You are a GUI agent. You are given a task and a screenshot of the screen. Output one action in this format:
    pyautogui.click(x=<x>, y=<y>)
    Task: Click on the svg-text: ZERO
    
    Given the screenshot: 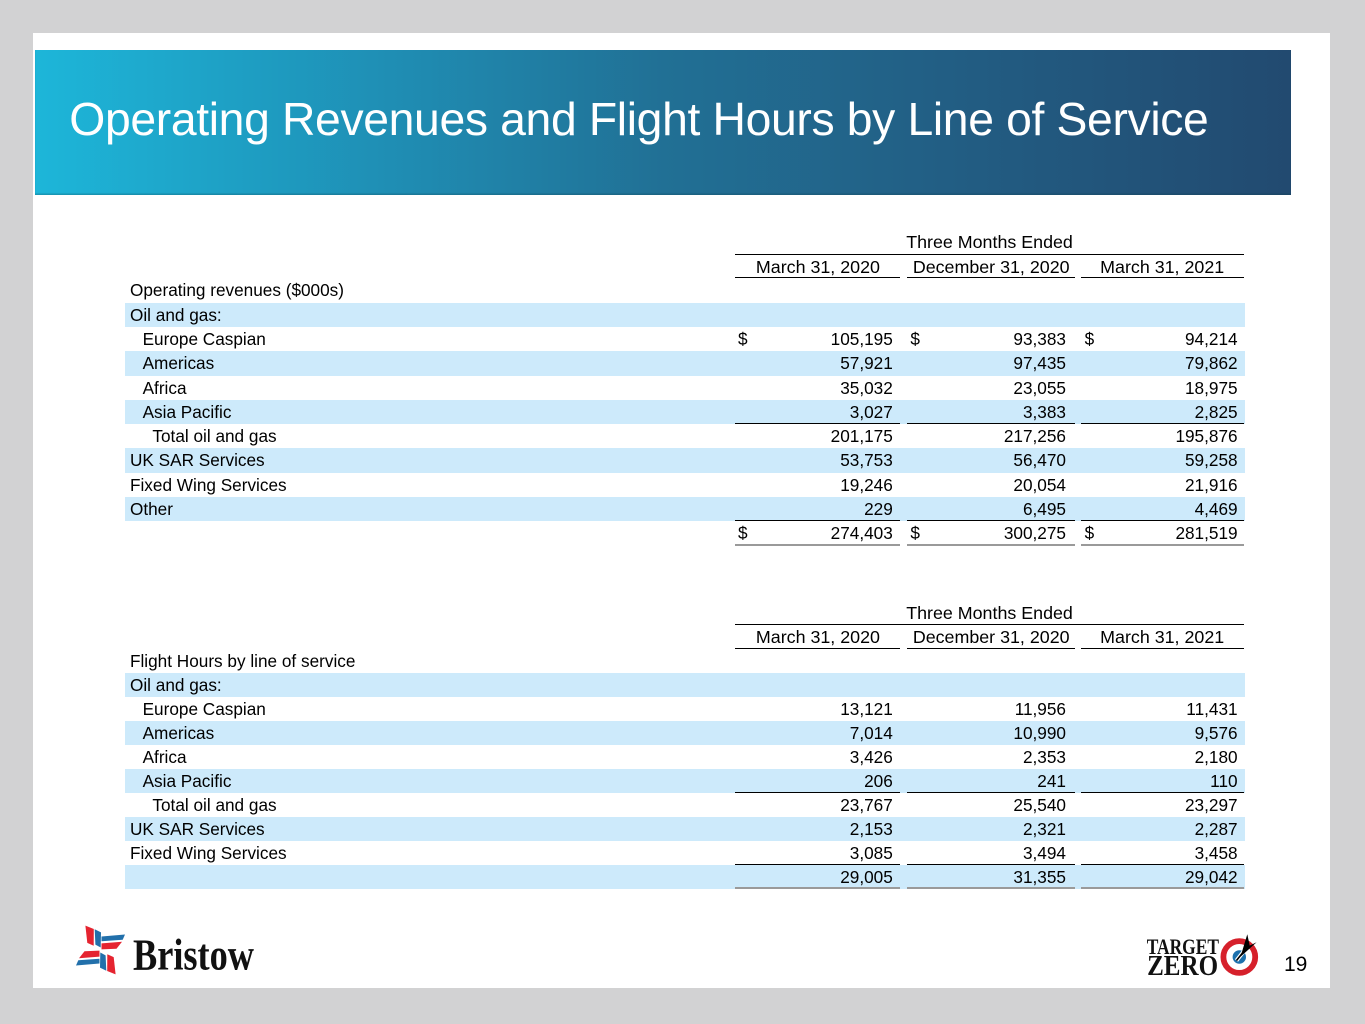 What is the action you would take?
    pyautogui.click(x=1182, y=966)
    